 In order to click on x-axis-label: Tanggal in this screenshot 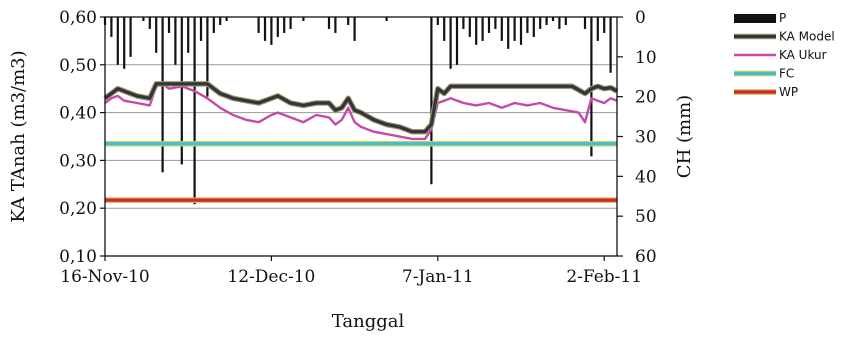, I will do `click(368, 321)`.